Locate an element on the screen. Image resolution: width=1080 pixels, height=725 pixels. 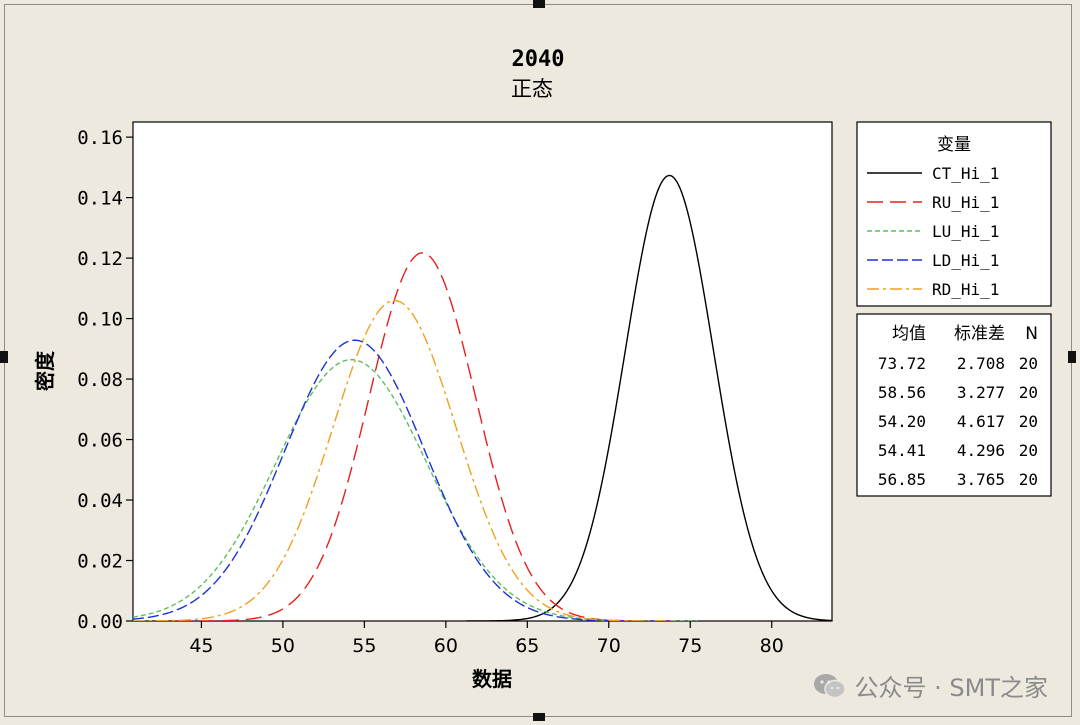
x-tick-label: 75 is located at coordinates (690, 646).